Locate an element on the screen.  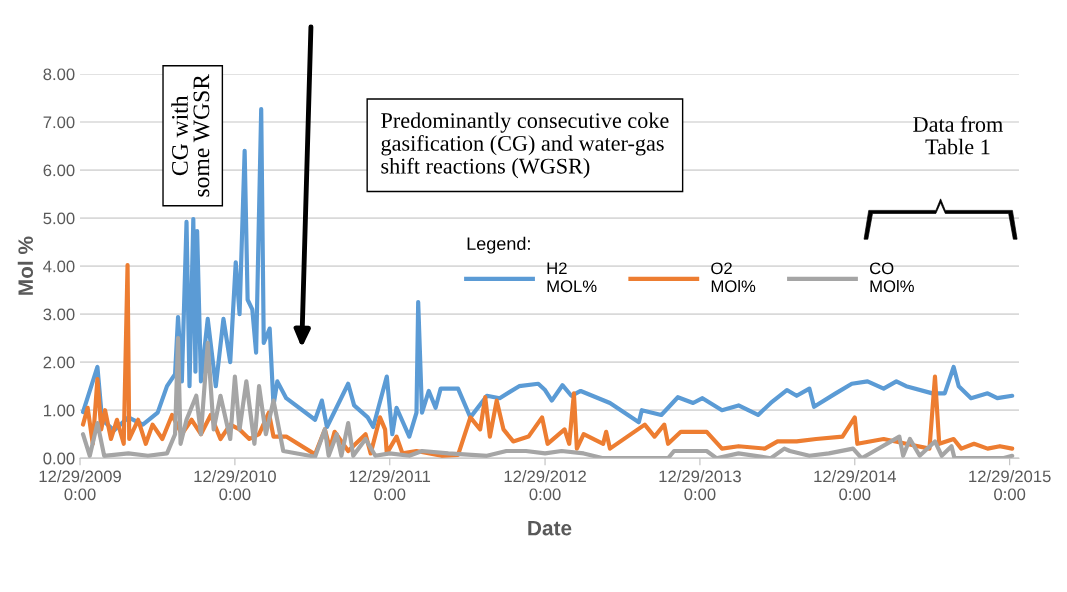
x-tick-label: 12/29/2014 0:00 is located at coordinates (855, 485).